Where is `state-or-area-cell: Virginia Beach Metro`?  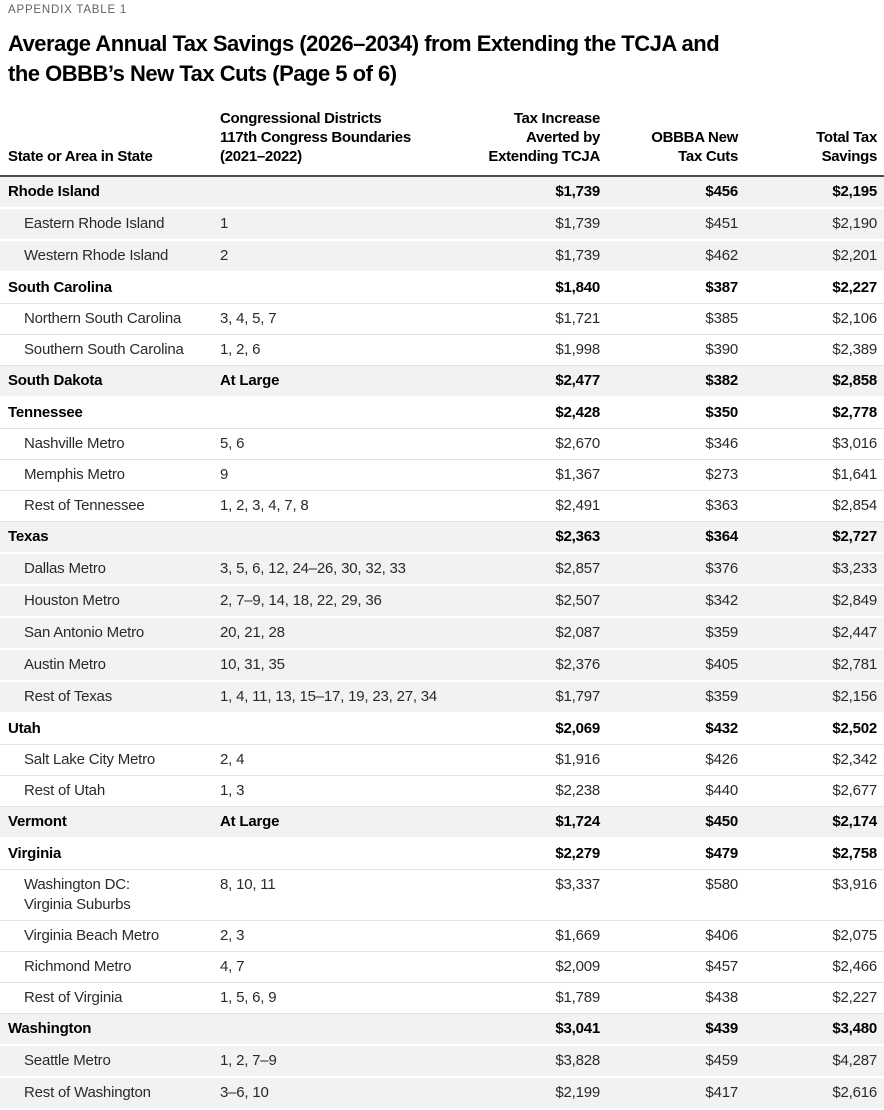 state-or-area-cell: Virginia Beach Metro is located at coordinates (91, 935).